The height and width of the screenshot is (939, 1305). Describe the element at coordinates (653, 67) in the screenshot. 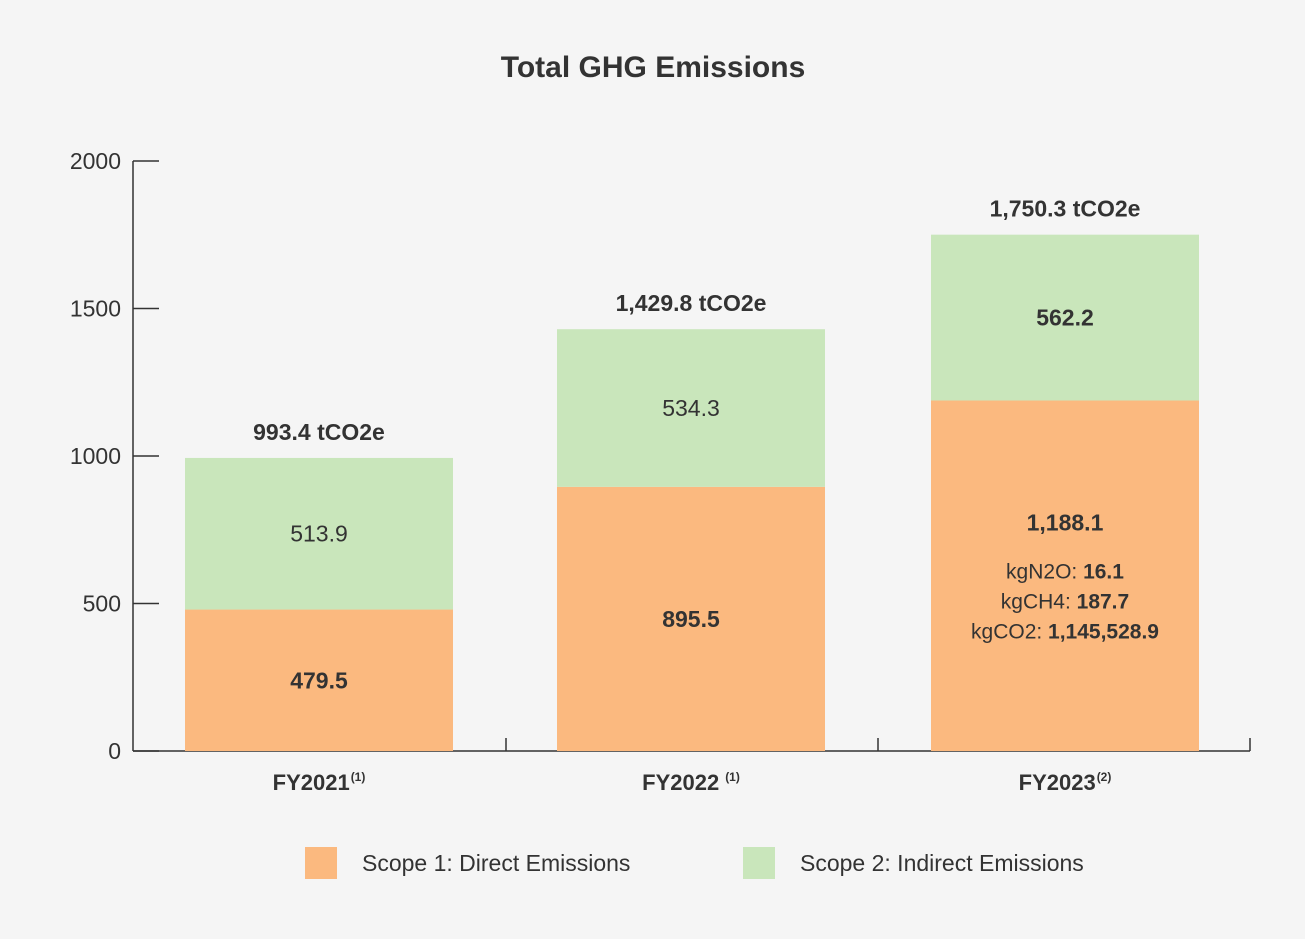

I see `chart-title: Total GHG Emissions` at that location.